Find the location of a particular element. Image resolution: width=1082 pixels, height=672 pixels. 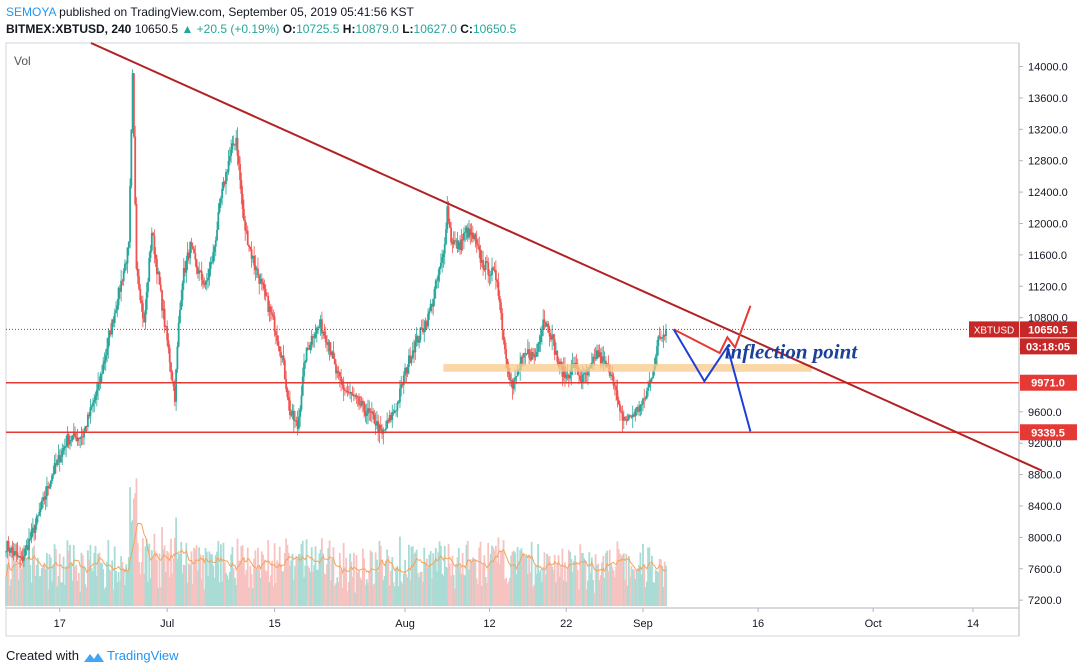

tradingview-brand: TradingView is located at coordinates (142, 655).